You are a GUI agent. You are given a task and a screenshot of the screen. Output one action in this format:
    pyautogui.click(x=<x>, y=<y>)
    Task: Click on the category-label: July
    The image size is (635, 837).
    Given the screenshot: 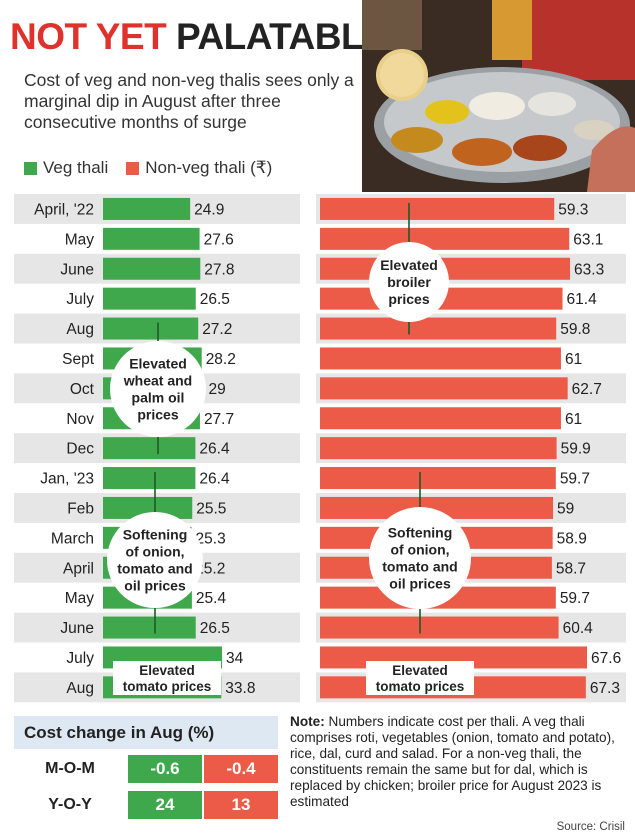 What is the action you would take?
    pyautogui.click(x=80, y=658)
    